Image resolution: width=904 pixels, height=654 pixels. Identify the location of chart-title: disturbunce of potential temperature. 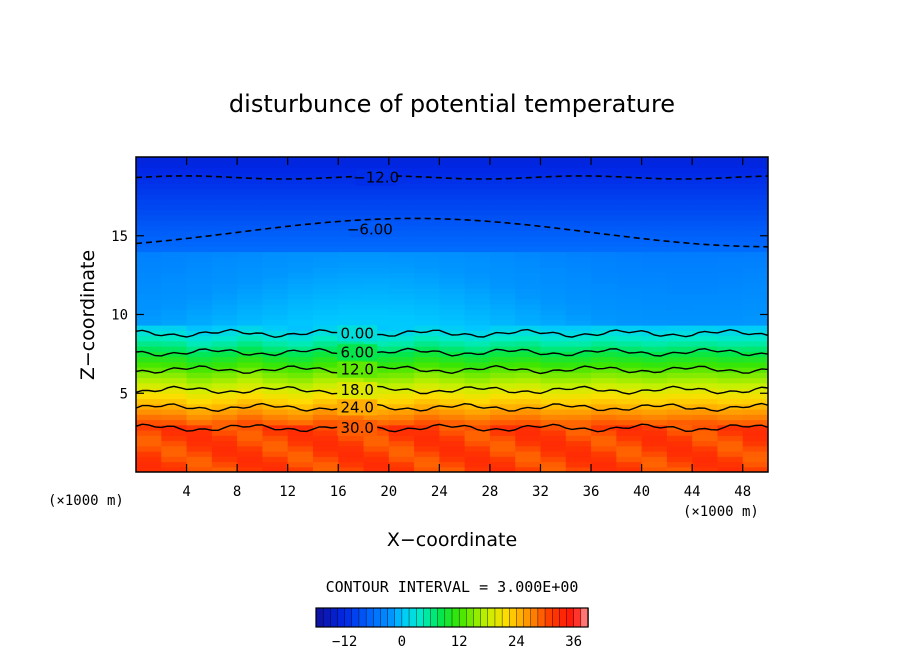
(452, 104).